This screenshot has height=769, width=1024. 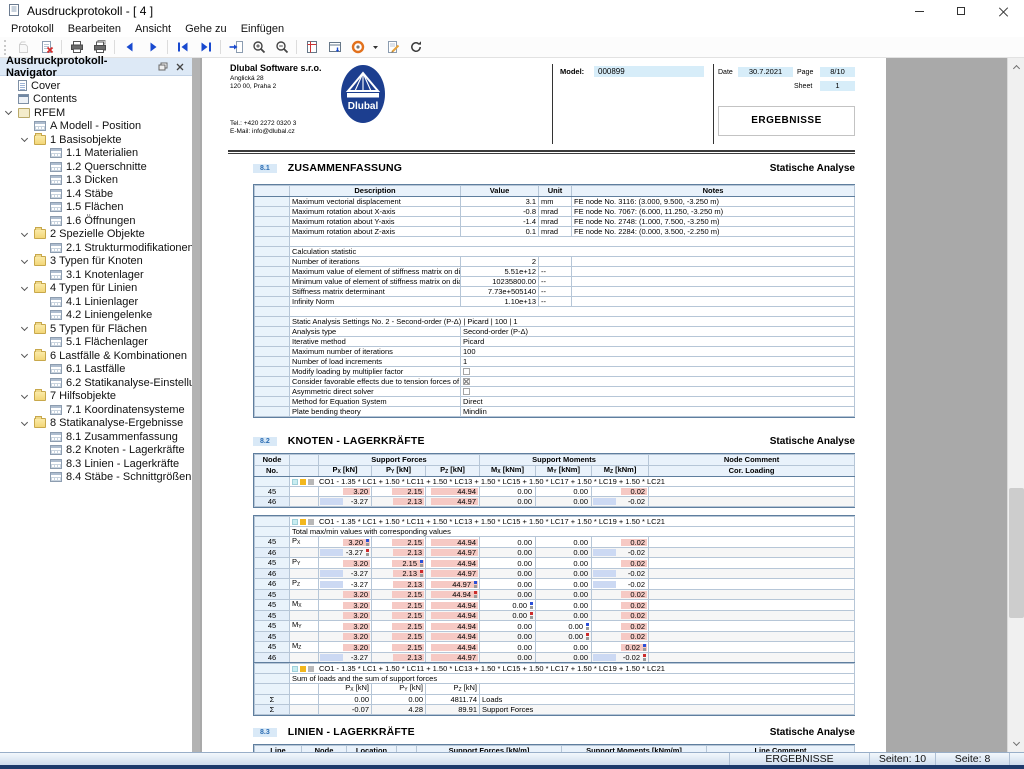 I want to click on tree-item-4-typen-f-r-linien: 4 Typen für Linien, so click(x=96, y=288).